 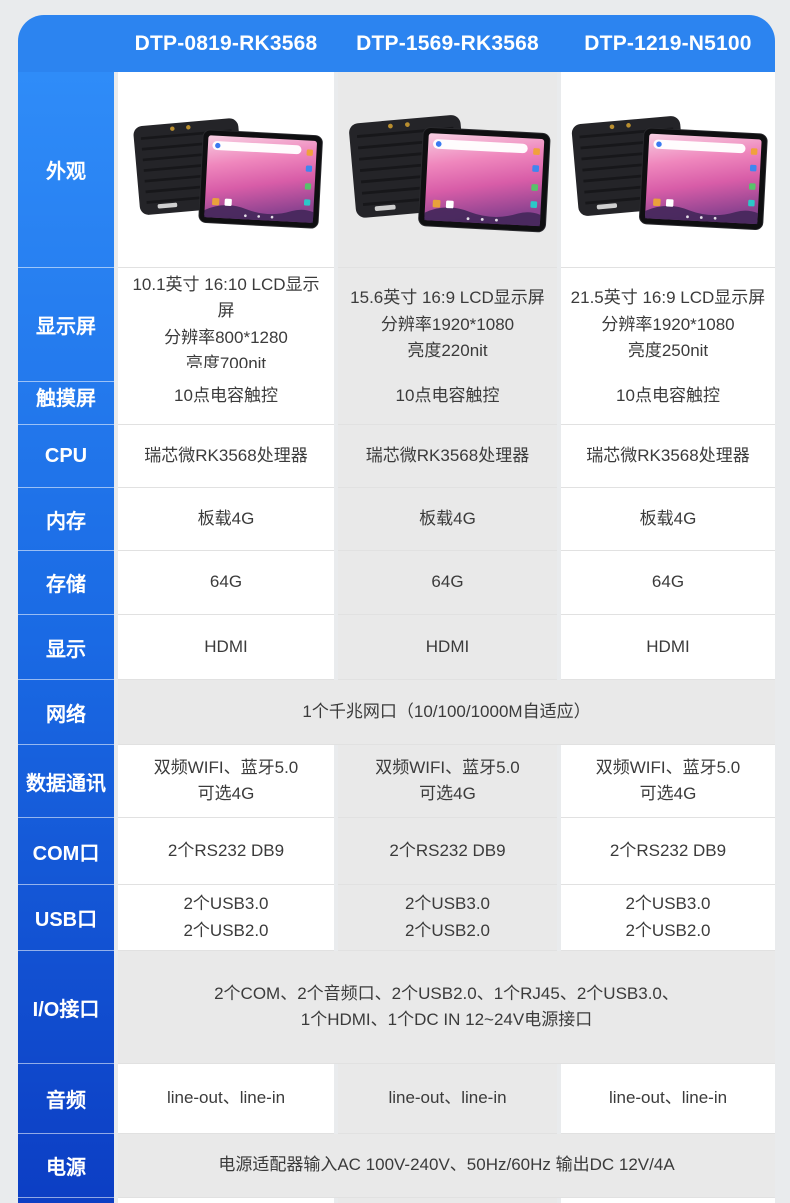 I want to click on row-label-usb-port: USB口, so click(x=66, y=918).